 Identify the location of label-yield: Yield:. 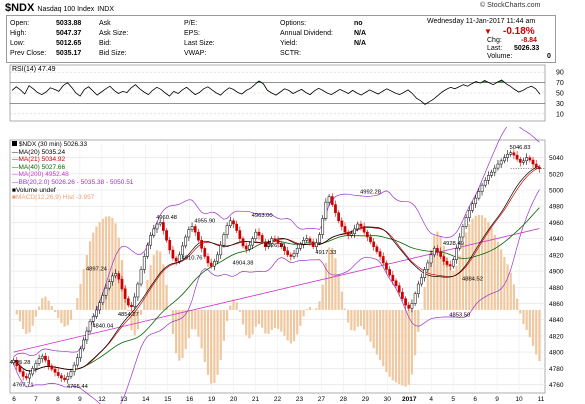
(289, 43).